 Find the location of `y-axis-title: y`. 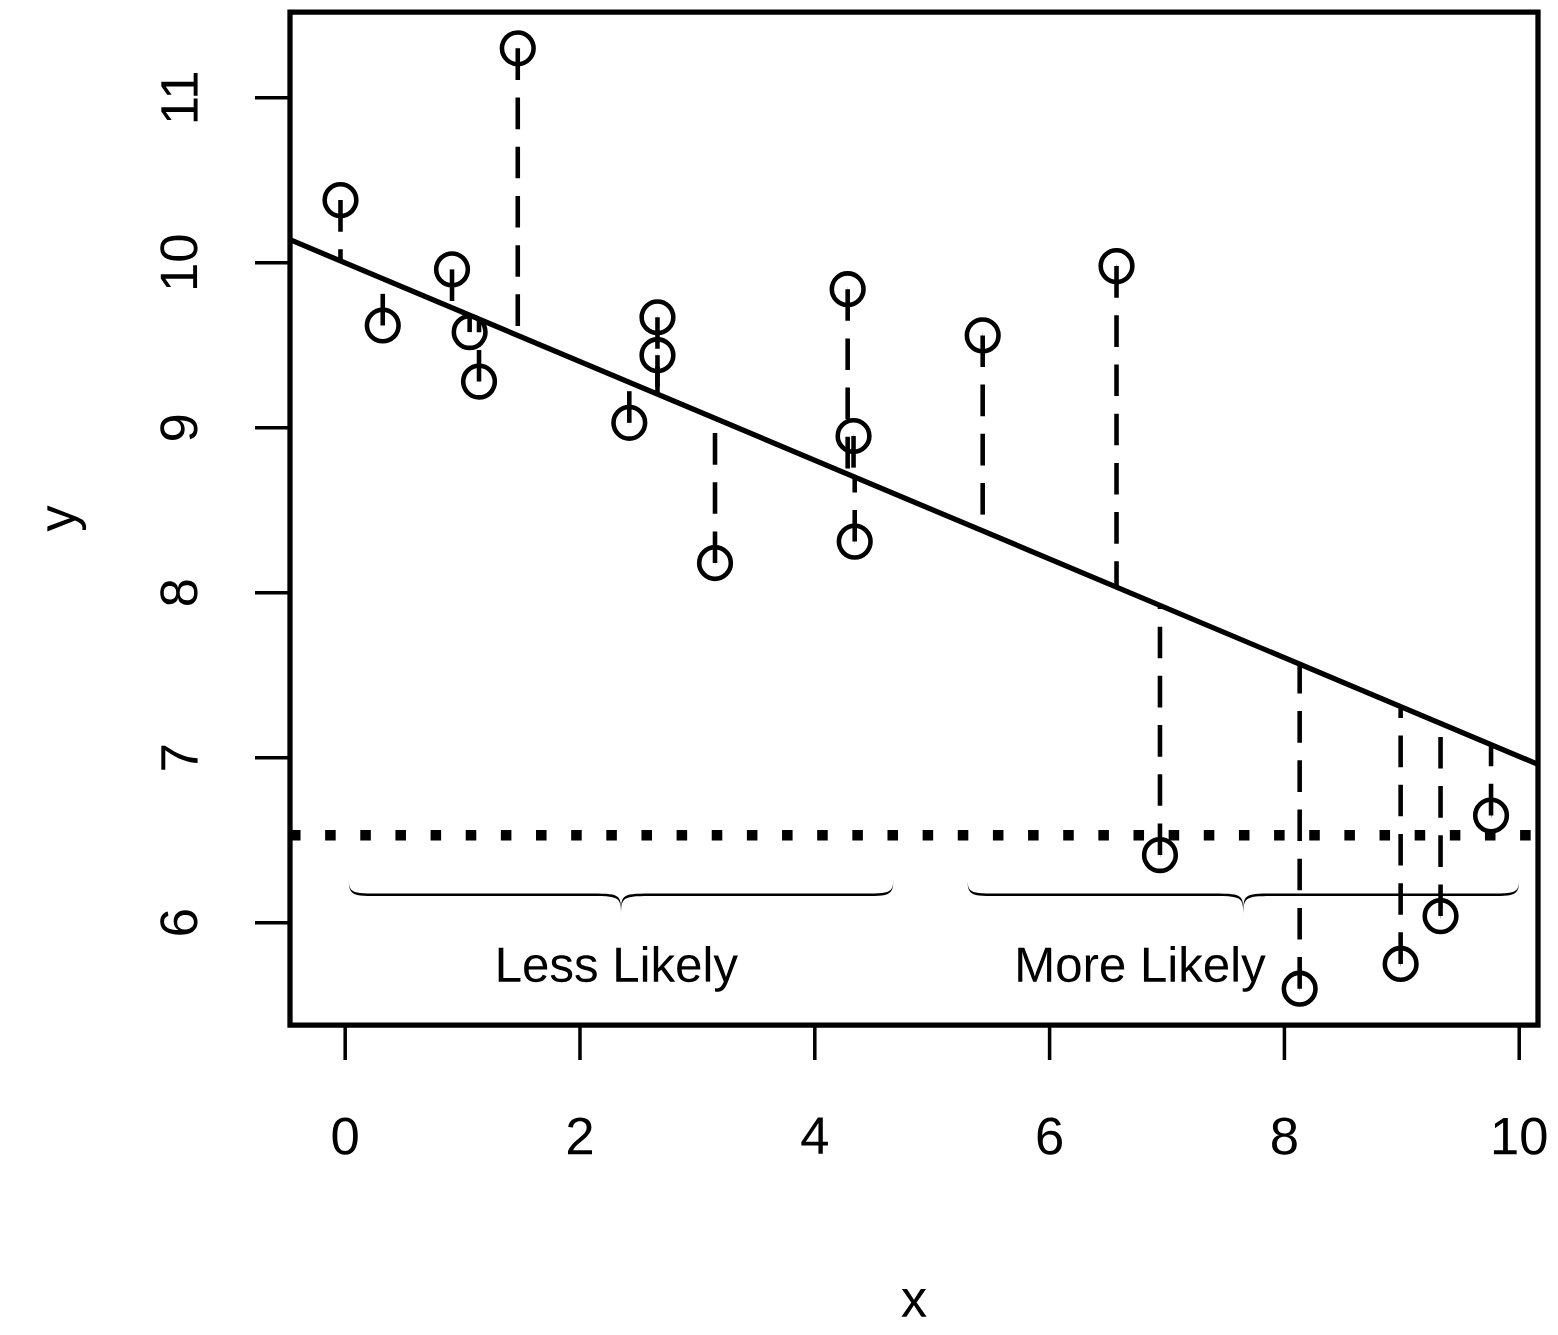

y-axis-title: y is located at coordinates (67, 518).